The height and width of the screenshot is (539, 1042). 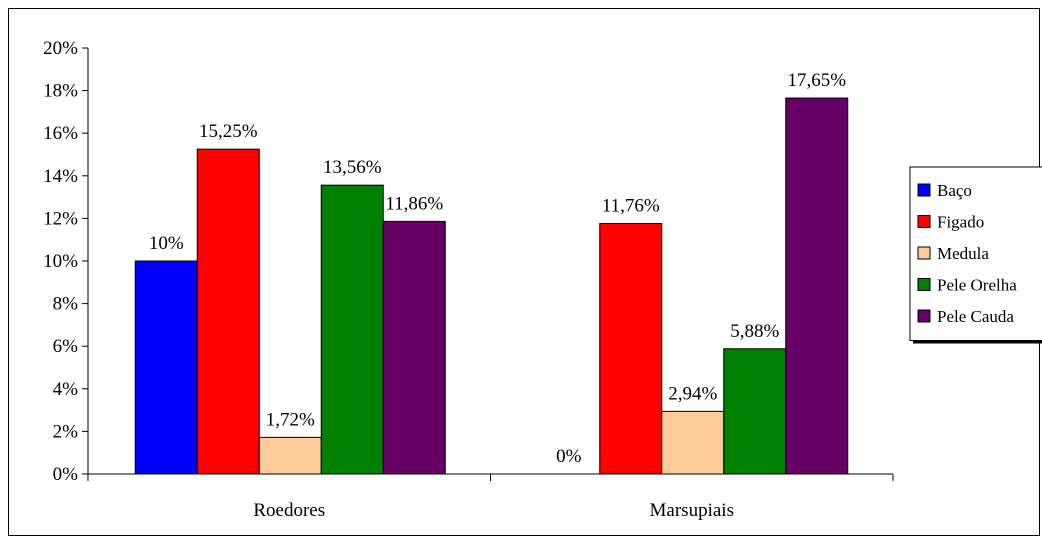 I want to click on legend: Baço Figado Medula Pele Orelha Pele Cauda, so click(x=975, y=255).